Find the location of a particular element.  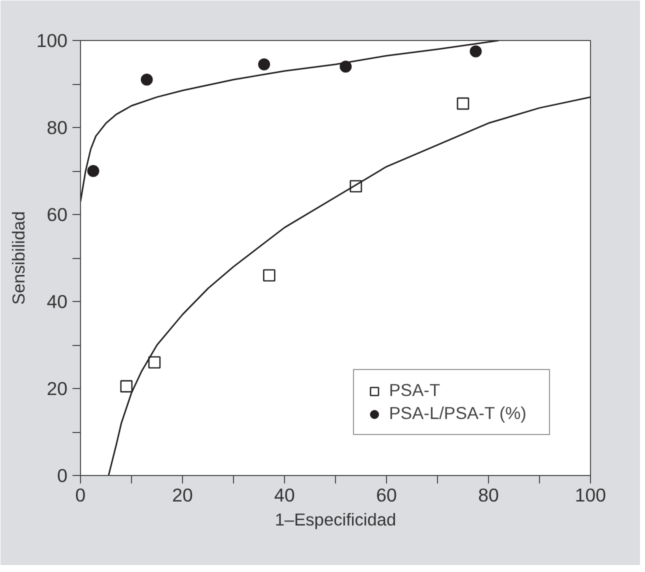

y-axis-title: Sensibilidad is located at coordinates (18, 258).